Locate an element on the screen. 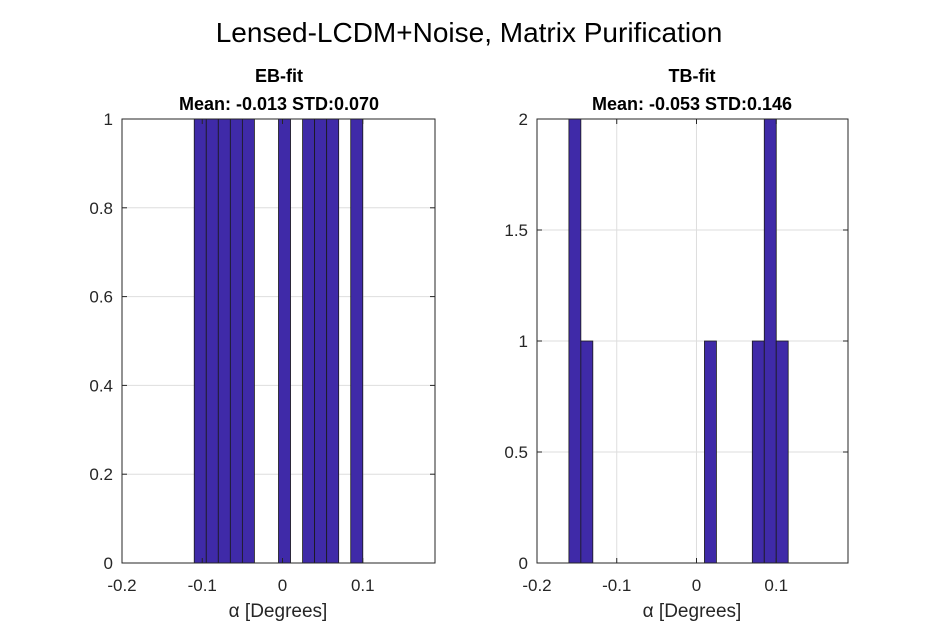 The image size is (938, 625). y-tick-label: 1.5 is located at coordinates (516, 230).